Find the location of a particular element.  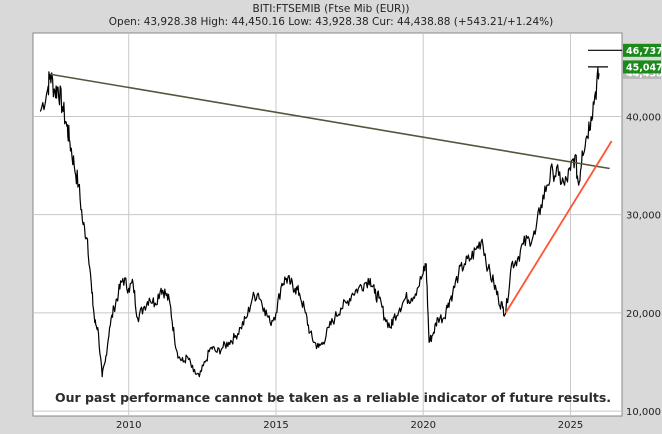

target-level-label: 45,047. is located at coordinates (644, 67).